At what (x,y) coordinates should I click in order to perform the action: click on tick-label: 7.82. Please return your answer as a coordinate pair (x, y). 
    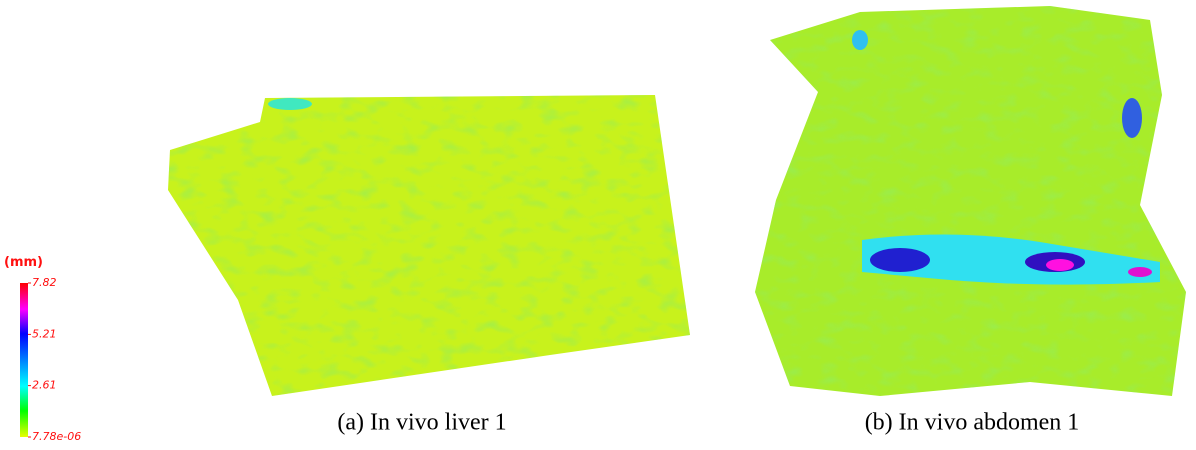
    Looking at the image, I should click on (44, 282).